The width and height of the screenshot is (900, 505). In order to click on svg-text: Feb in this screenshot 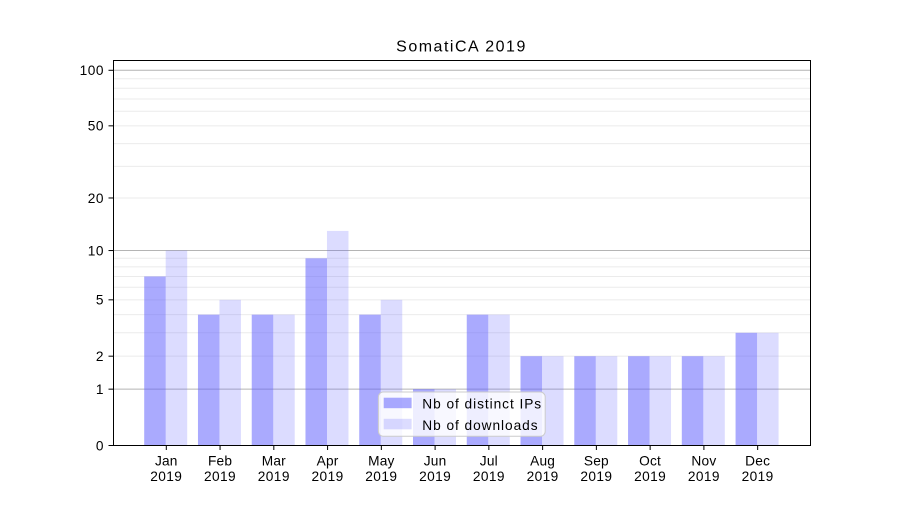, I will do `click(220, 461)`.